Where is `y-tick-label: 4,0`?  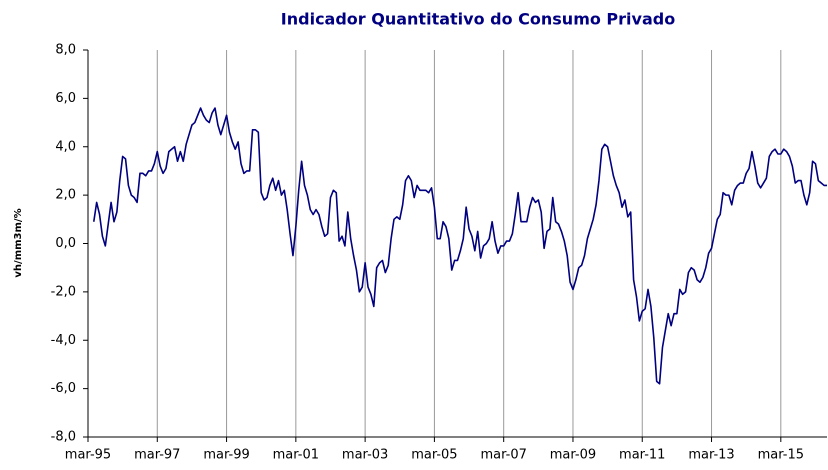
y-tick-label: 4,0 is located at coordinates (65, 146).